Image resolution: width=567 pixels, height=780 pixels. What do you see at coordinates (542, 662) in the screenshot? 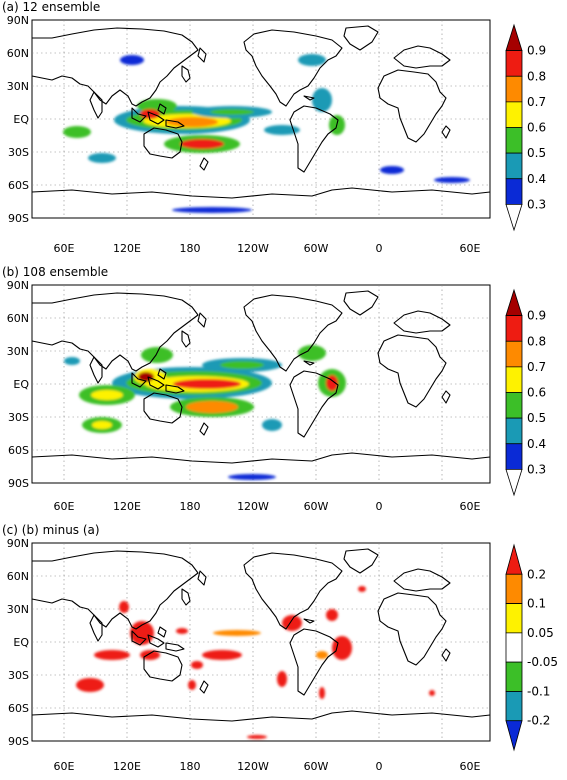
I see `colorbar-label: -0.05` at bounding box center [542, 662].